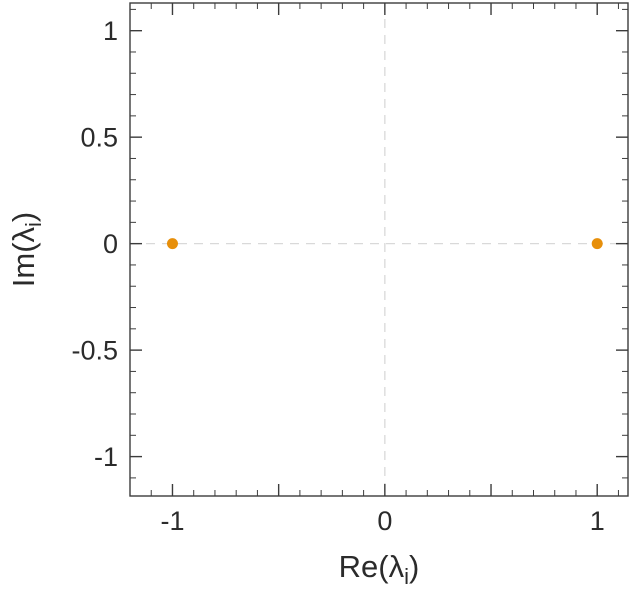 This screenshot has width=630, height=600. I want to click on y-tick-label: -0.5, so click(94, 351).